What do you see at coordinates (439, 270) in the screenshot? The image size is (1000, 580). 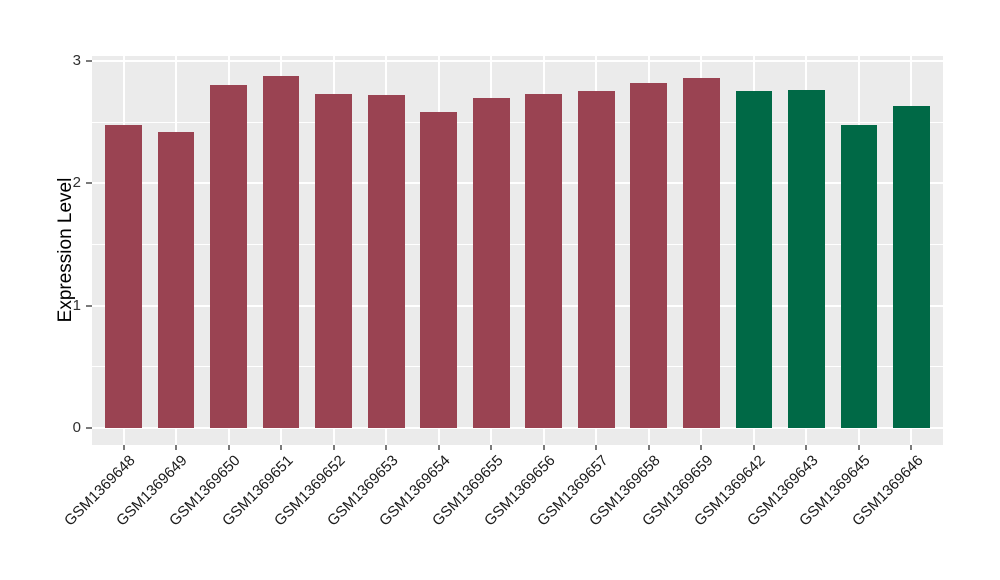 I see `bar-GSM1369654` at bounding box center [439, 270].